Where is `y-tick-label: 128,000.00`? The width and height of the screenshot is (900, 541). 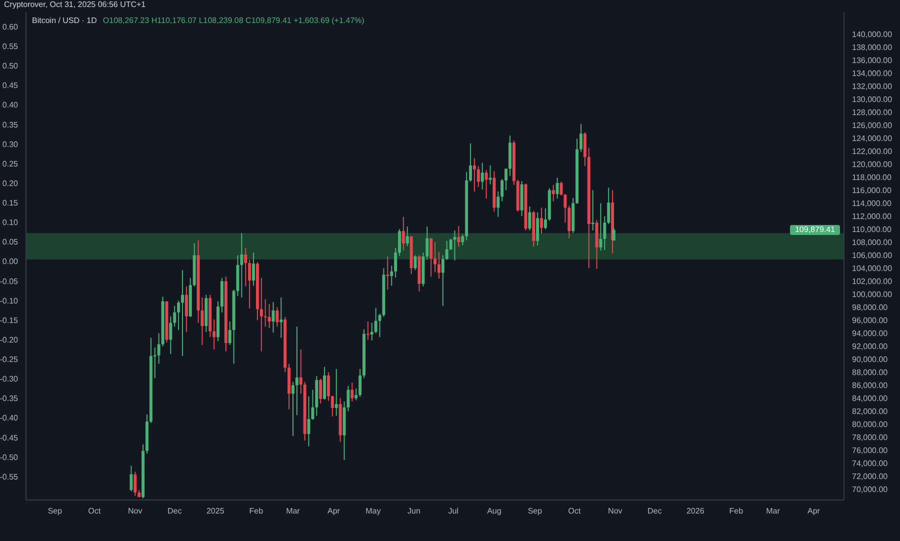
y-tick-label: 128,000.00 is located at coordinates (872, 112).